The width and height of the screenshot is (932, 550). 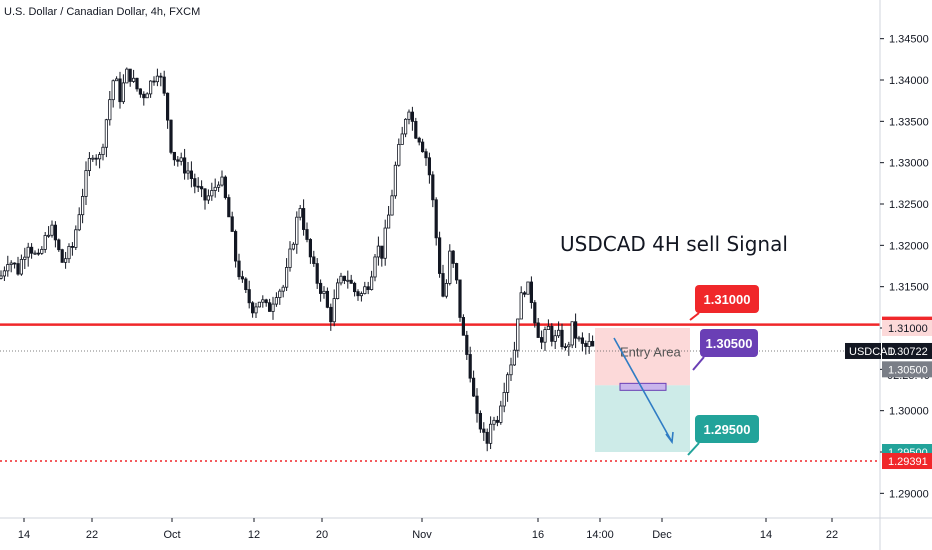 What do you see at coordinates (723, 435) in the screenshot?
I see `target-callout: 1.29500` at bounding box center [723, 435].